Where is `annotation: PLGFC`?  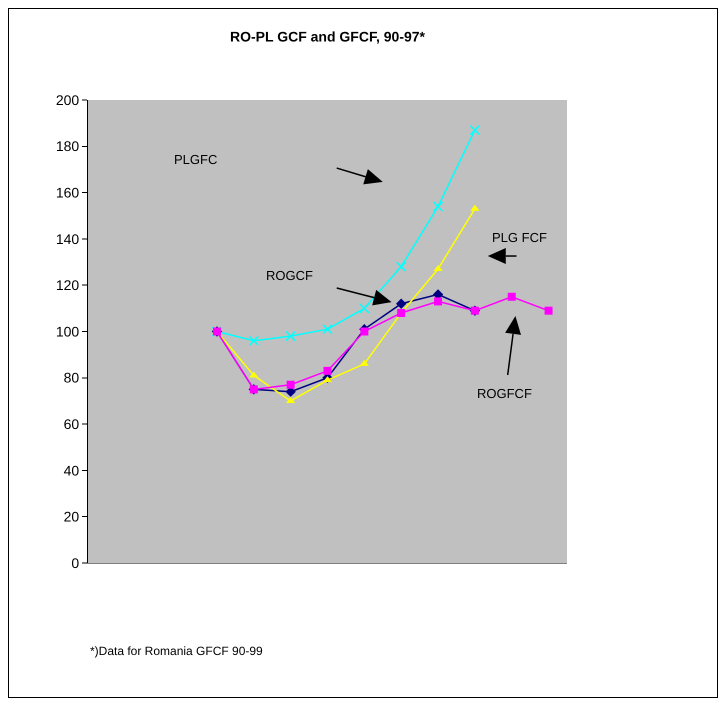 annotation: PLGFC is located at coordinates (196, 159).